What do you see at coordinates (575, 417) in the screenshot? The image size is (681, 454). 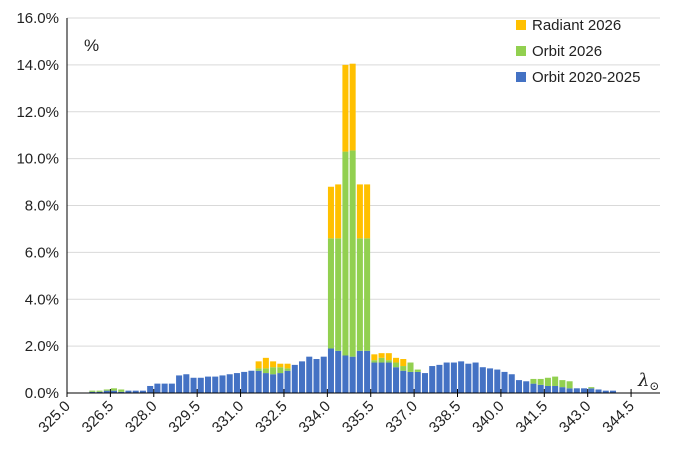 I see `x-tick-label: 343.0` at bounding box center [575, 417].